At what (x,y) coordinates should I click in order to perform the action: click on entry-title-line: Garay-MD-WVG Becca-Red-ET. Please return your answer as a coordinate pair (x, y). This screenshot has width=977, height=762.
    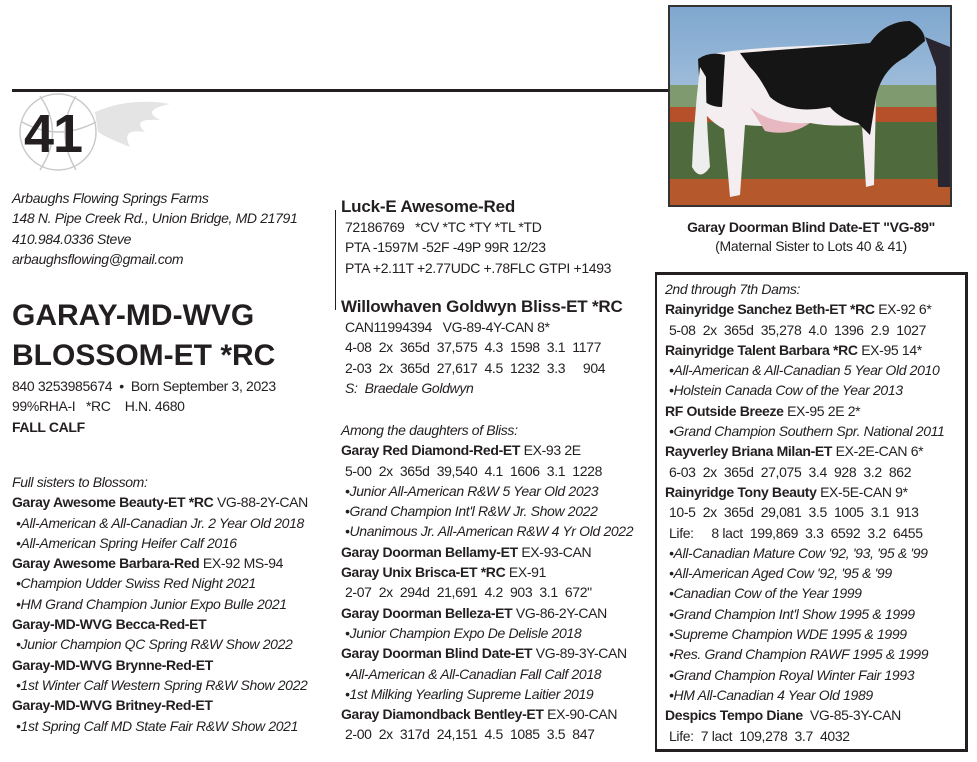
    Looking at the image, I should click on (160, 624).